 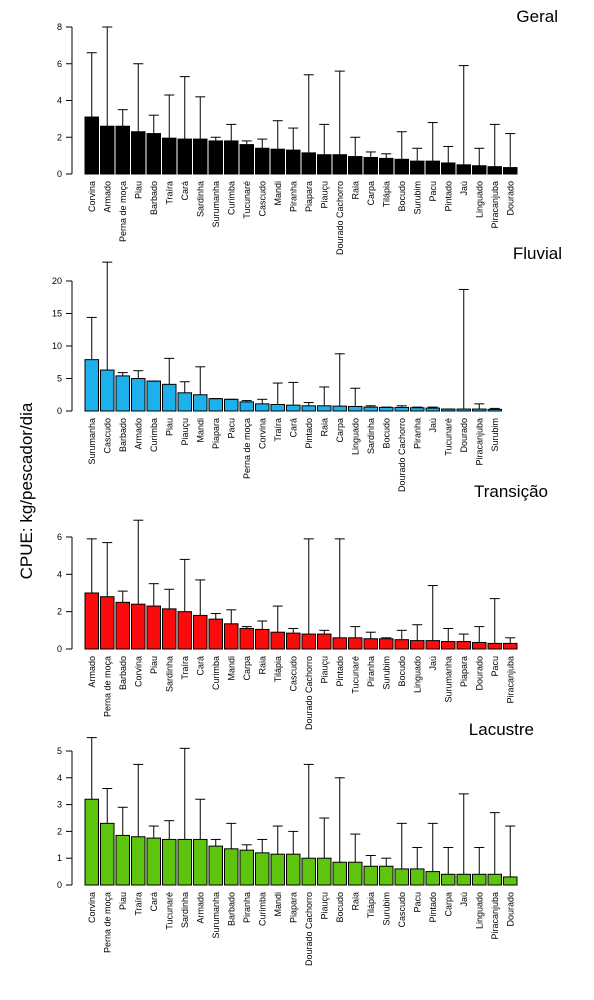 What do you see at coordinates (216, 204) in the screenshot?
I see `x-category-label: Surumanha` at bounding box center [216, 204].